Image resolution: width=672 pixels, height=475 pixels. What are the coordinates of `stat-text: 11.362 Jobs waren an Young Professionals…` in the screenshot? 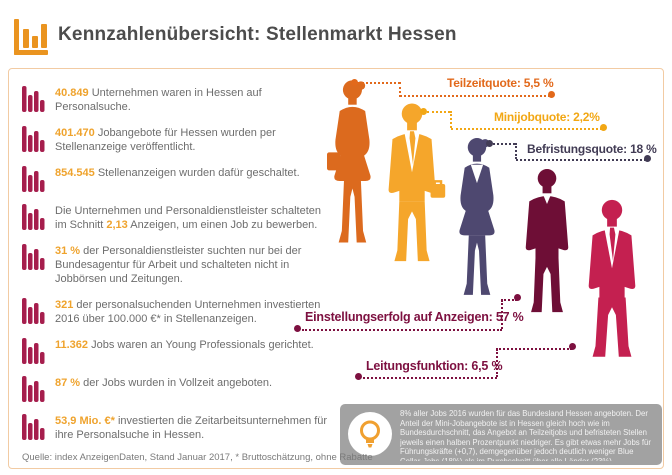 It's located at (184, 345).